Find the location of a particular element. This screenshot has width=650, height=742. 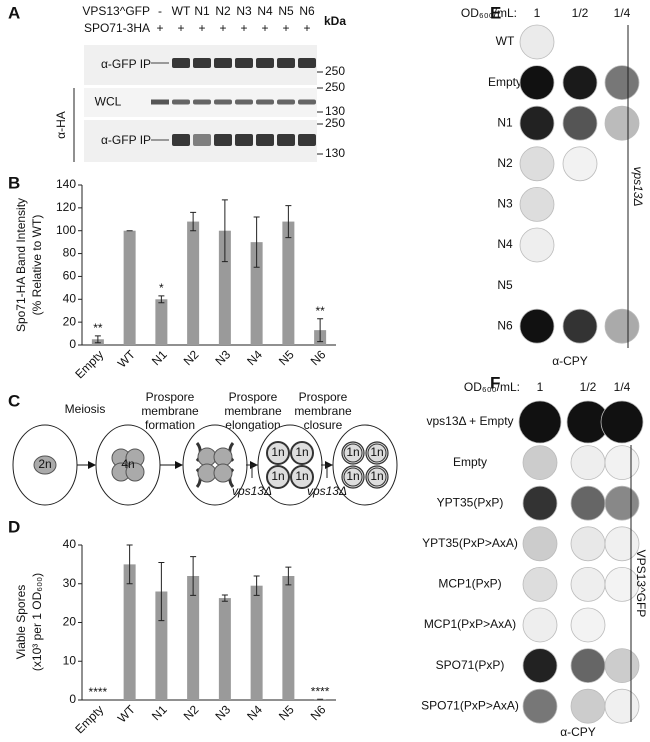

y-tick-label: 60 is located at coordinates (70, 276).